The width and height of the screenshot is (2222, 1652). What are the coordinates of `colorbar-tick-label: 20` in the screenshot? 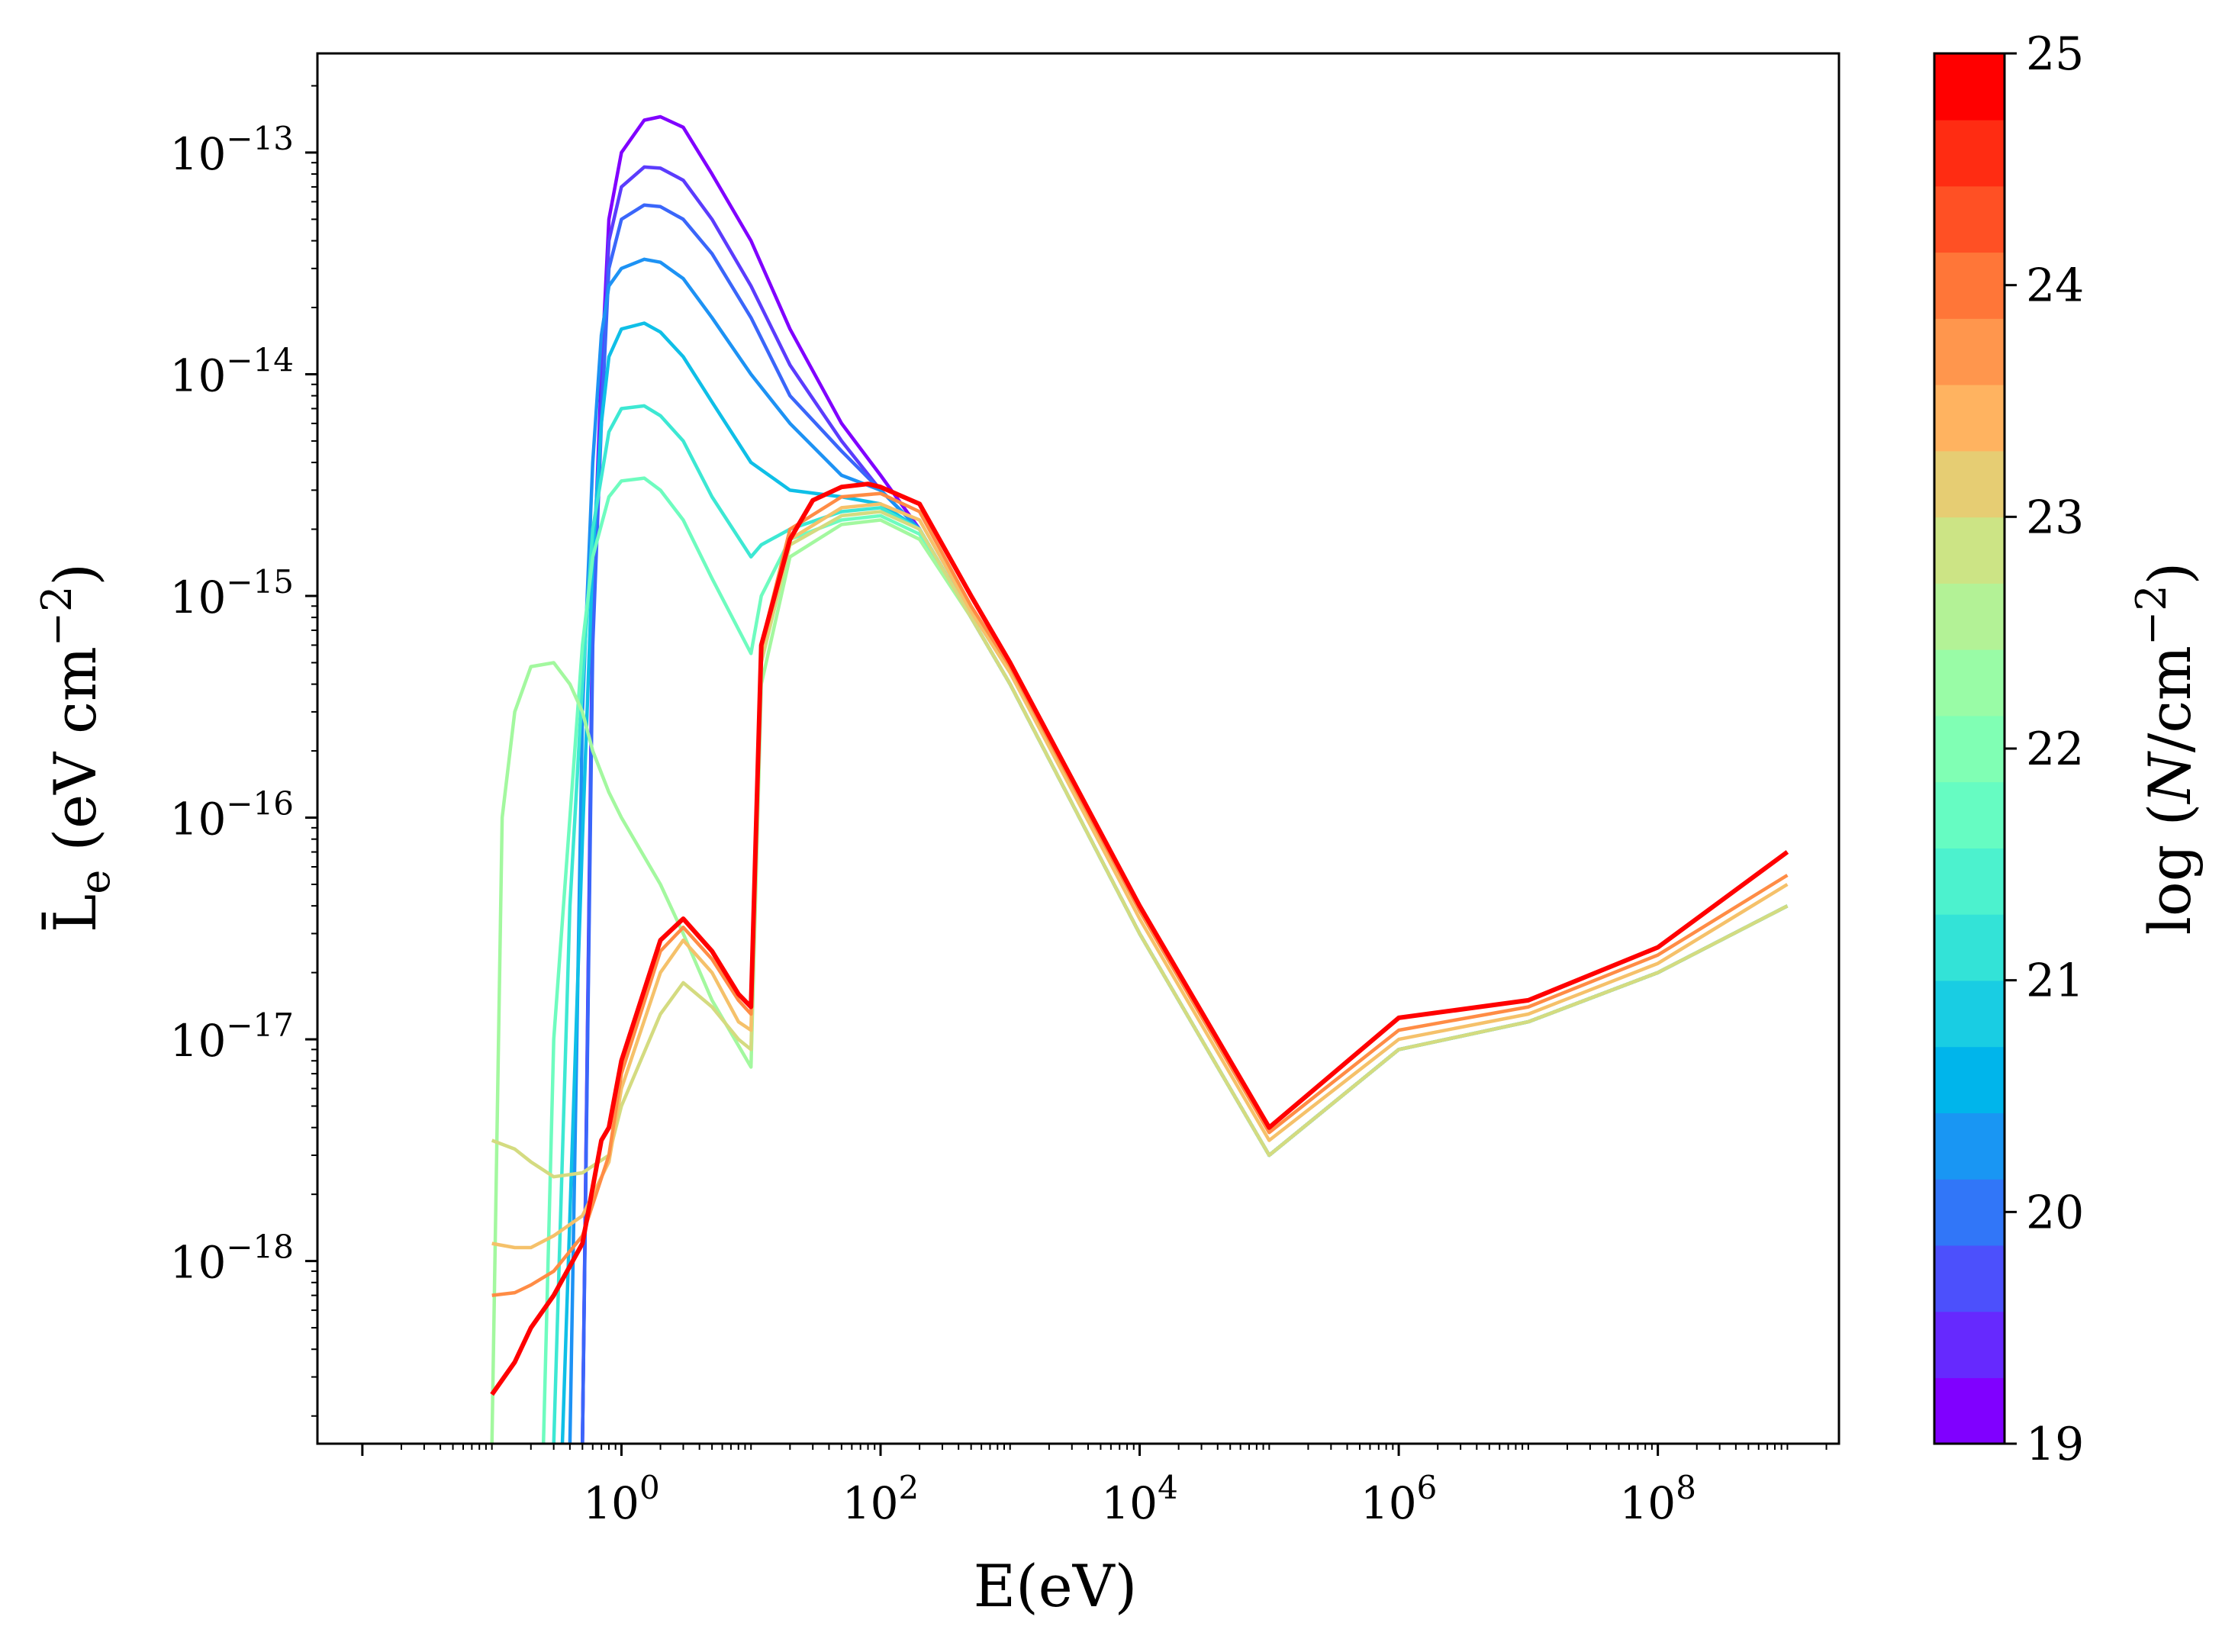 It's located at (2055, 1212).